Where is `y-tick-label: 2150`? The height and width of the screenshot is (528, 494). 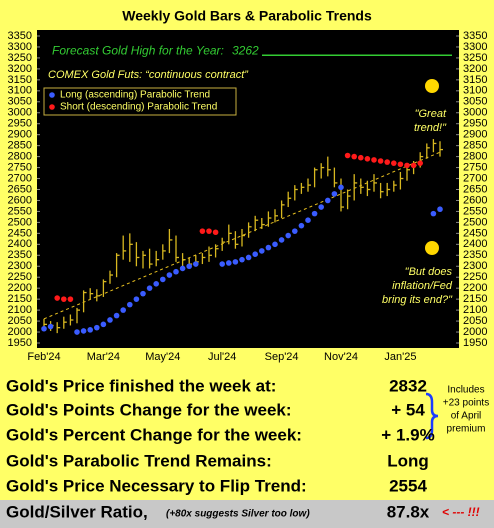 y-tick-label: 2150 is located at coordinates (20, 299).